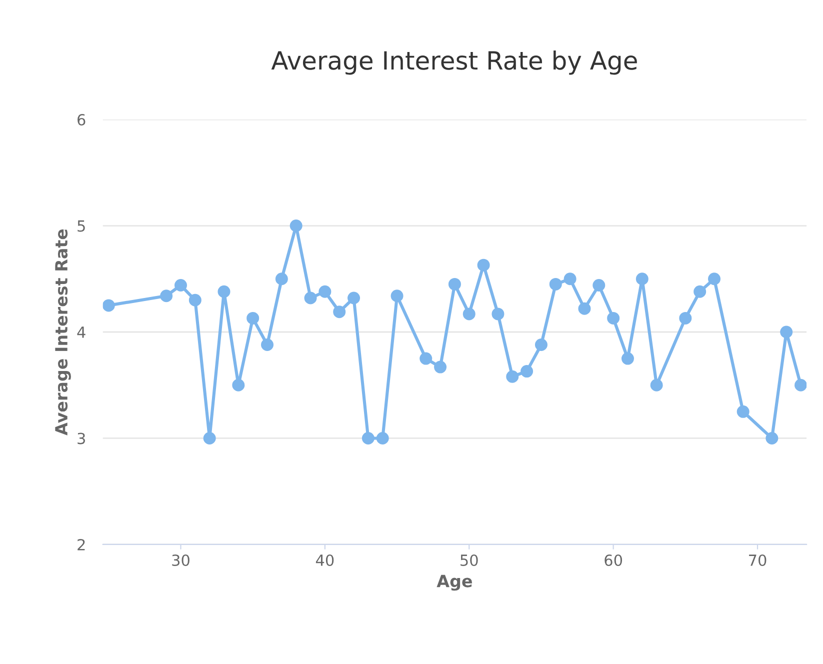  I want to click on x-tick-label: 60, so click(613, 560).